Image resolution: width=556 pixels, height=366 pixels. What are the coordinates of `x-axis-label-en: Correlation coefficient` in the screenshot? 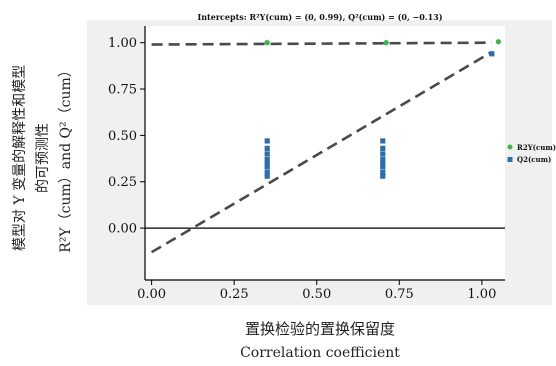 It's located at (320, 353).